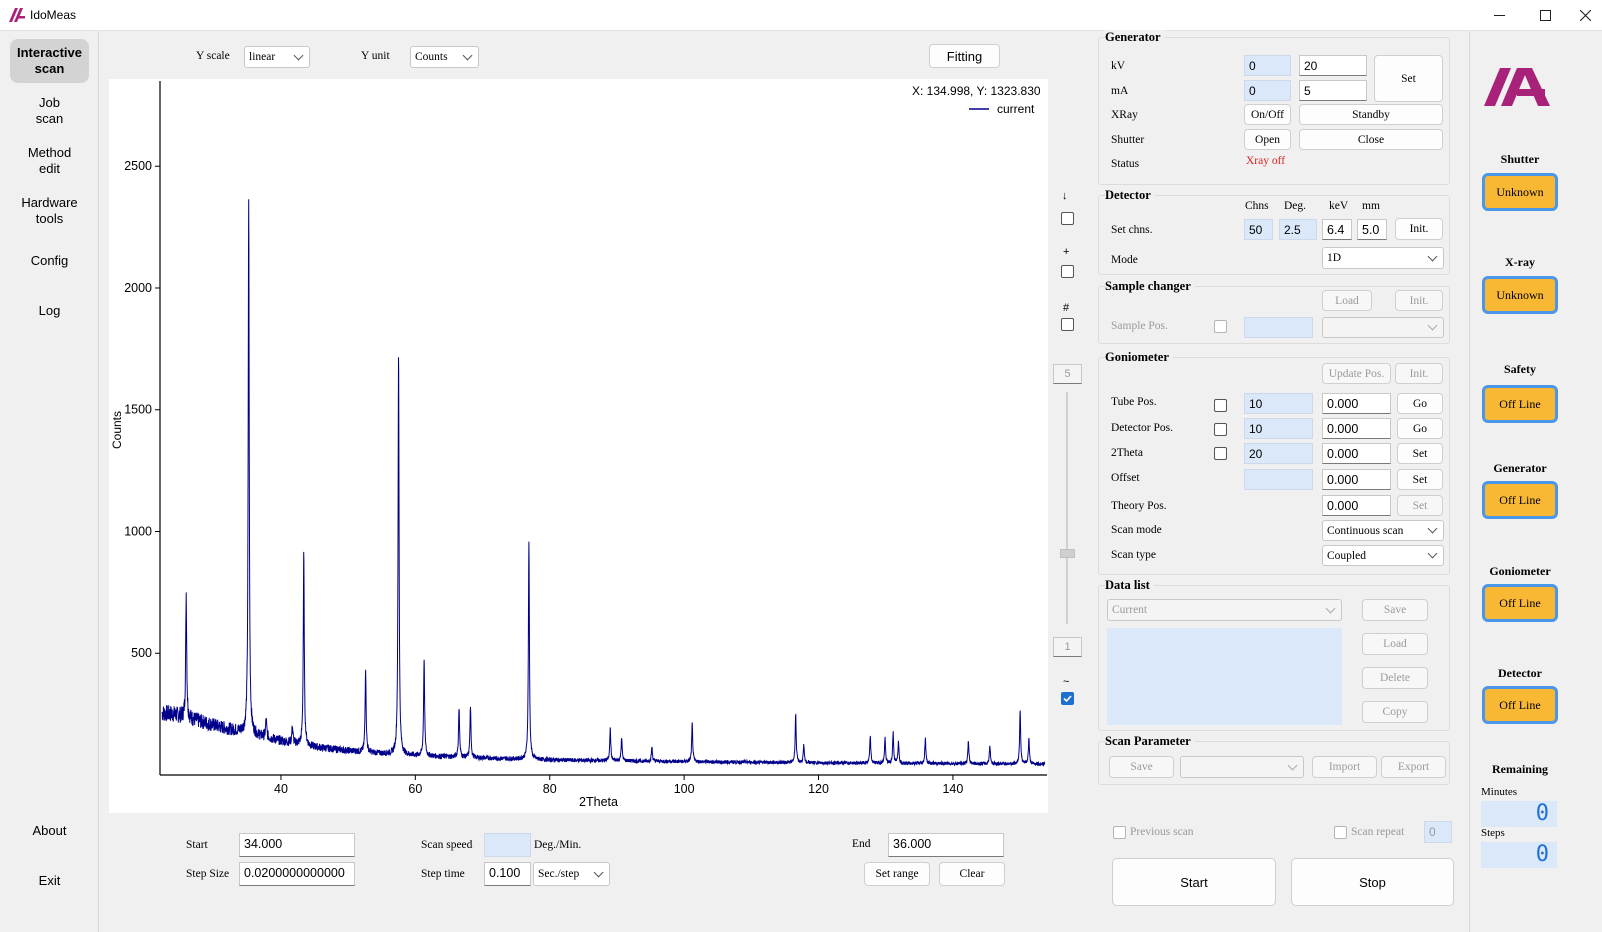  I want to click on detector-init-button: Init., so click(1419, 229).